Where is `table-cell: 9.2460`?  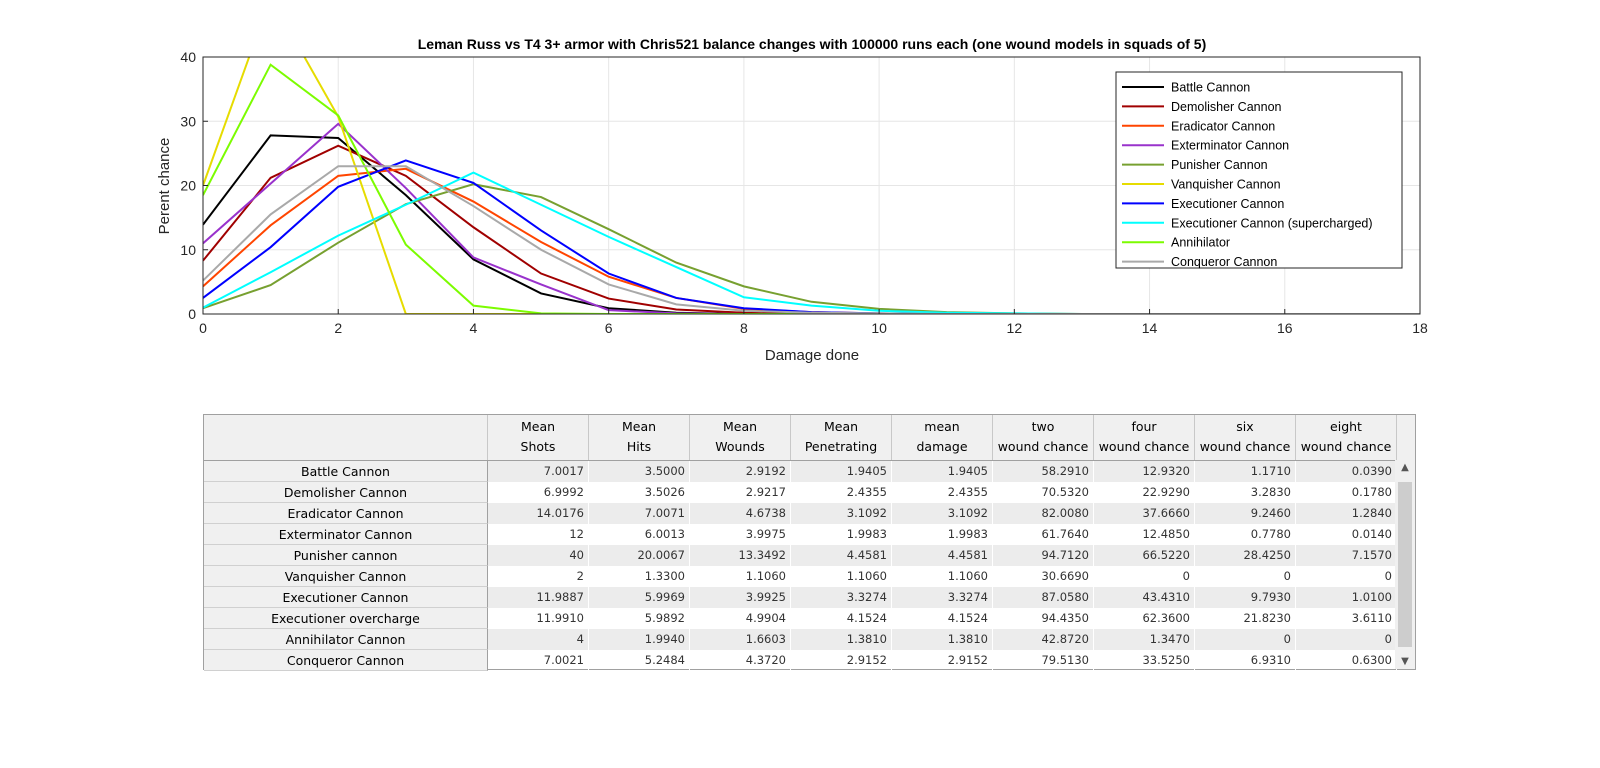
table-cell: 9.2460 is located at coordinates (1245, 513).